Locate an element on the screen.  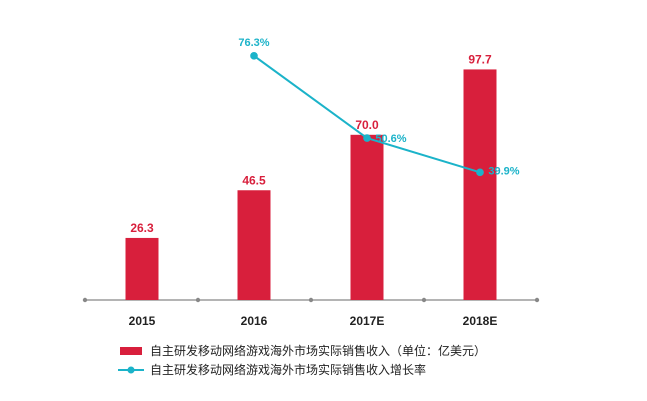
bar-value-label: 46.5 is located at coordinates (254, 180).